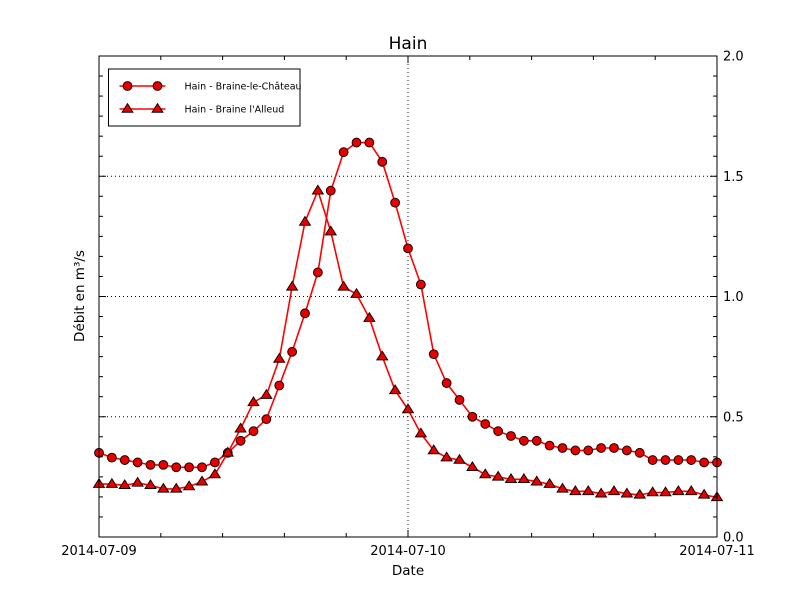  I want to click on y-tick-label: 0.5, so click(733, 417).